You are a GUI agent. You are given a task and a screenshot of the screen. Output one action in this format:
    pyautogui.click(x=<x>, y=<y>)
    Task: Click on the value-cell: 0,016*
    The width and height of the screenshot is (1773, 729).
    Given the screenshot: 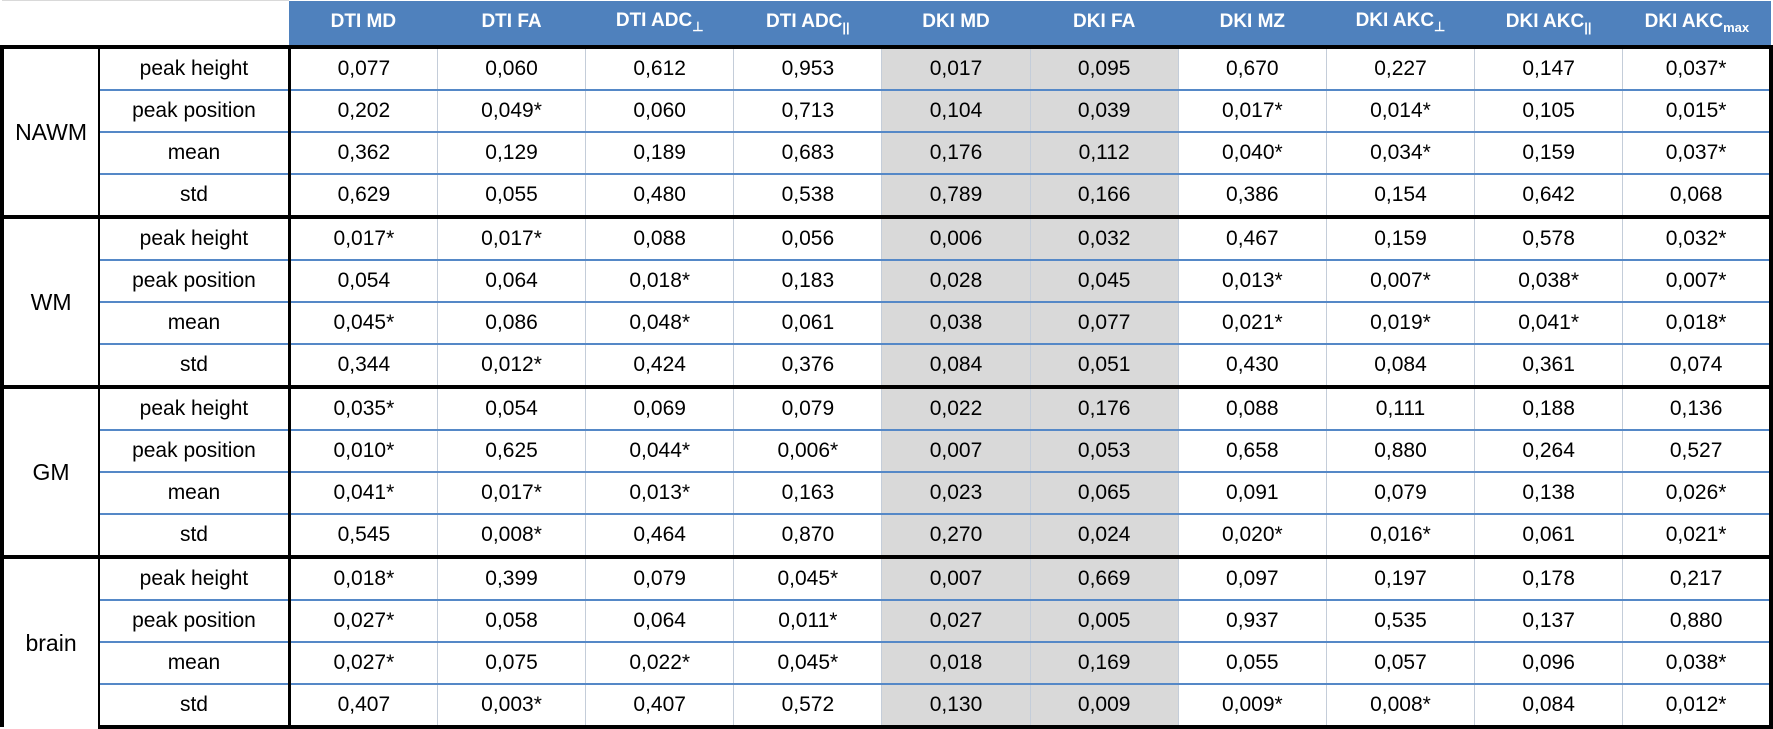 What is the action you would take?
    pyautogui.click(x=1400, y=535)
    